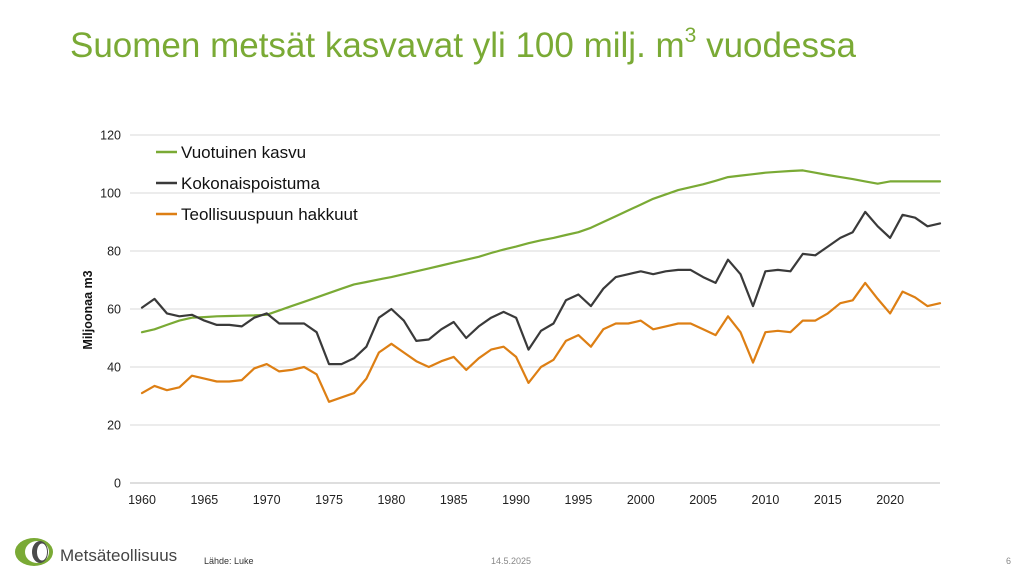 This screenshot has width=1024, height=576. Describe the element at coordinates (114, 252) in the screenshot. I see `y-tick-label: 80` at that location.